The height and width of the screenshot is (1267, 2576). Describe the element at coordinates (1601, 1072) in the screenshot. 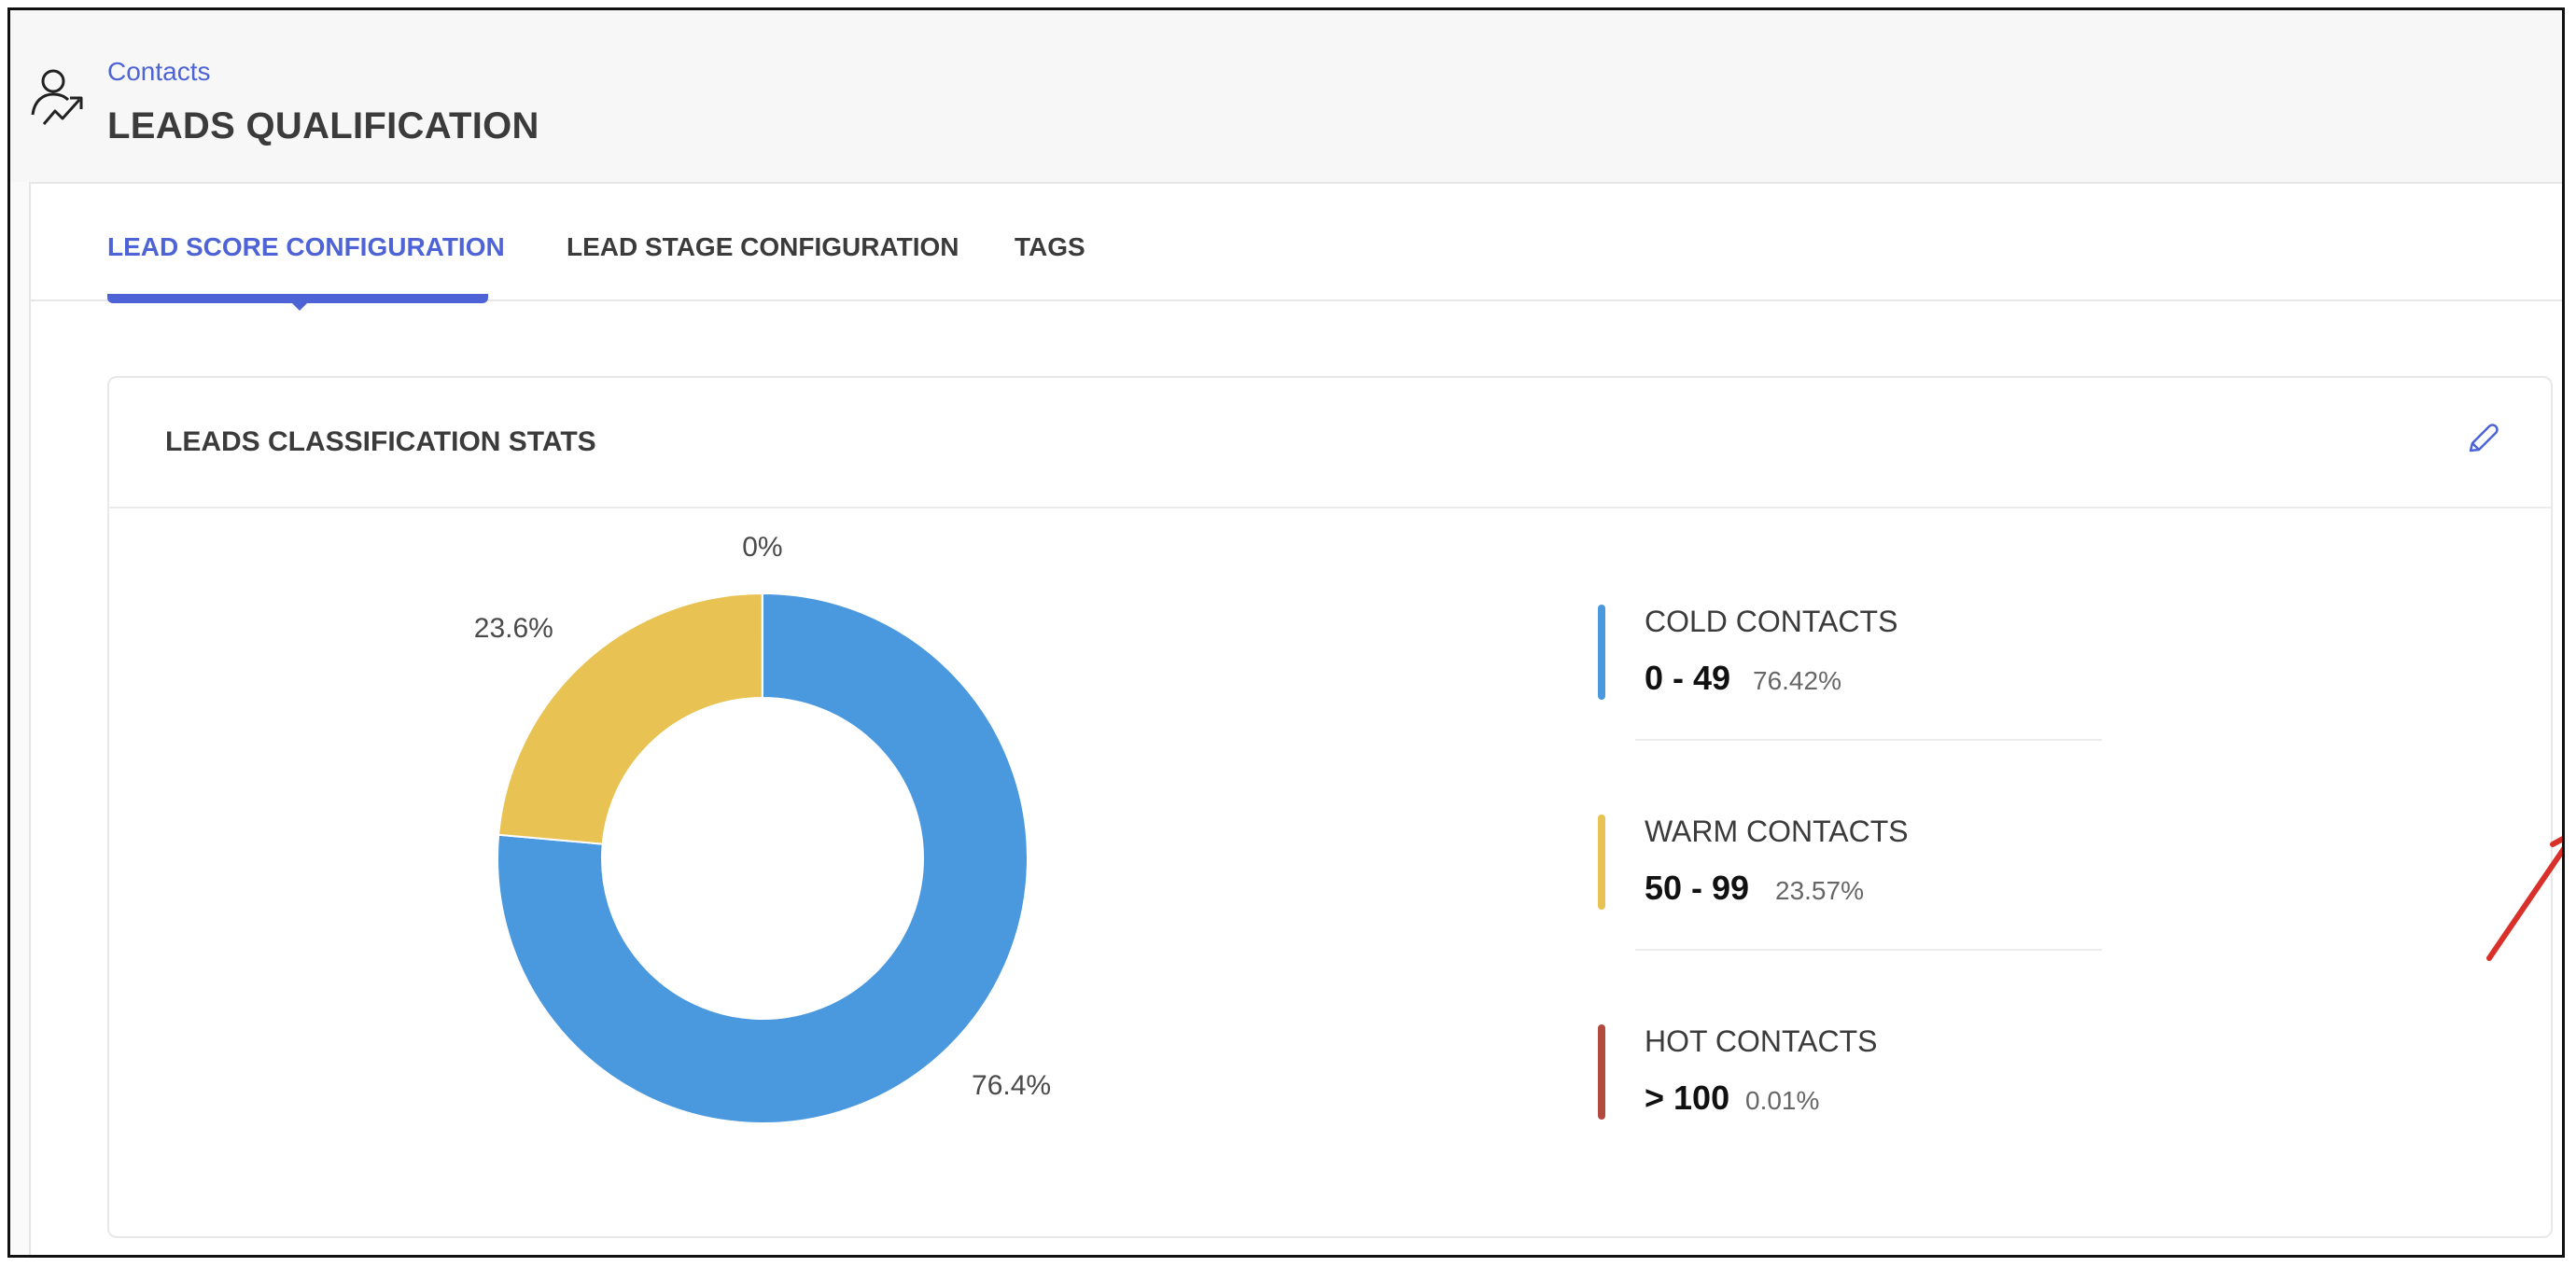

I see `legend-color-bar-hot` at that location.